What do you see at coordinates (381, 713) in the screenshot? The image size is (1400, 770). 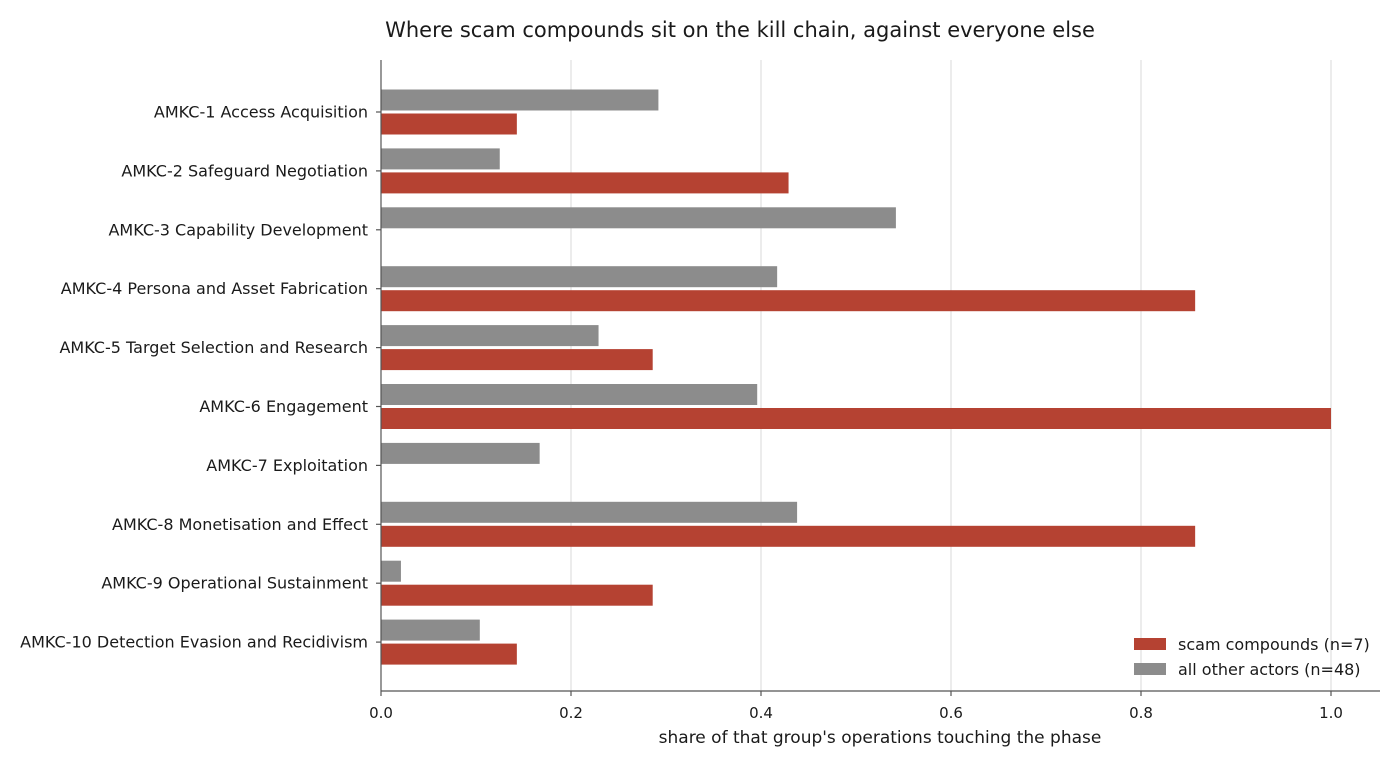 I see `x-tick-label: 0.0` at bounding box center [381, 713].